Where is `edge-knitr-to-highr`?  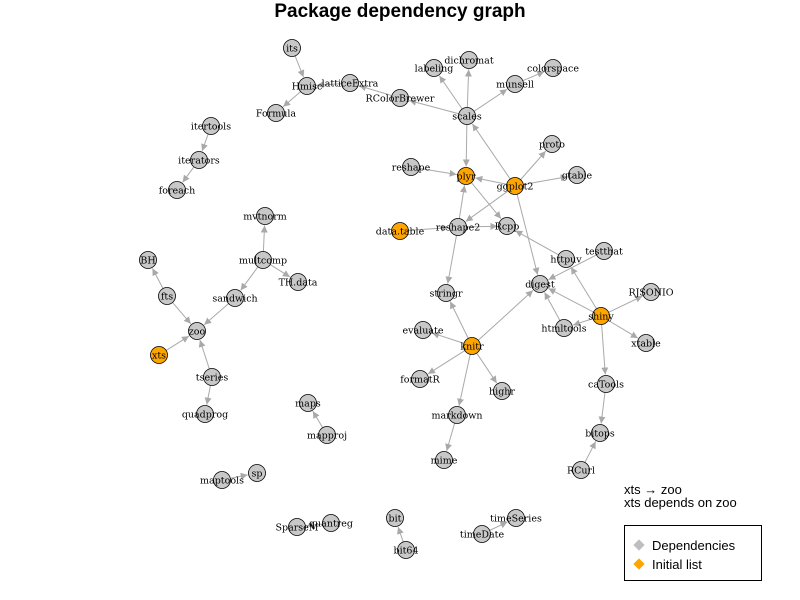 edge-knitr-to-highr is located at coordinates (487, 368).